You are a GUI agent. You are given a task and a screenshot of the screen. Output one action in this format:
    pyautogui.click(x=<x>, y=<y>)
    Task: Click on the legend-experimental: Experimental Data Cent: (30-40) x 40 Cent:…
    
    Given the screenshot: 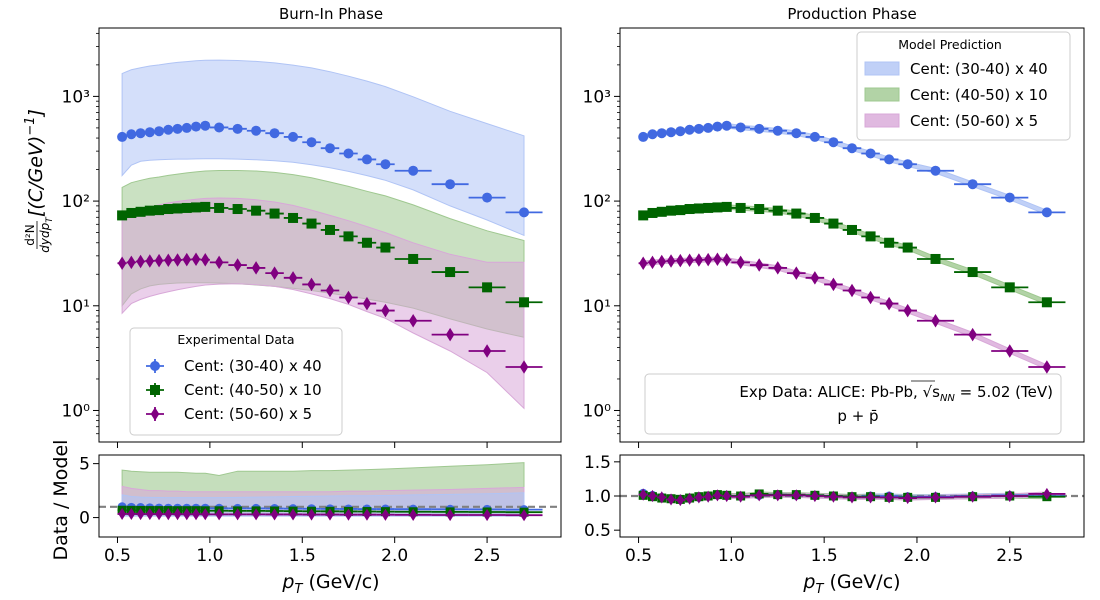 What is the action you would take?
    pyautogui.click(x=236, y=381)
    